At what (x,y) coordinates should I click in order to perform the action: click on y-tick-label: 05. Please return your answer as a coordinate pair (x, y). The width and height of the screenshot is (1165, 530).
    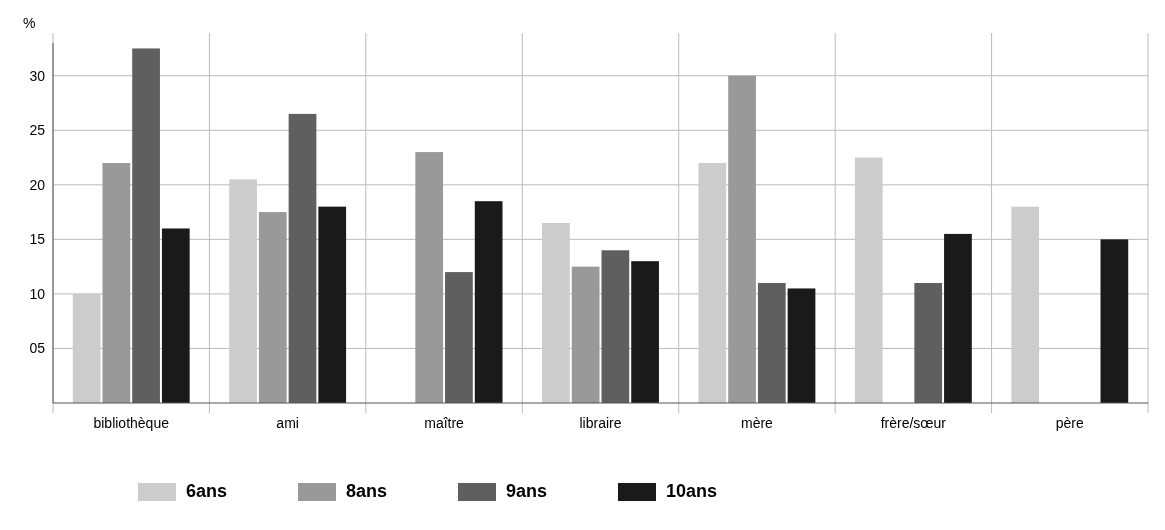
    Looking at the image, I should click on (37, 348).